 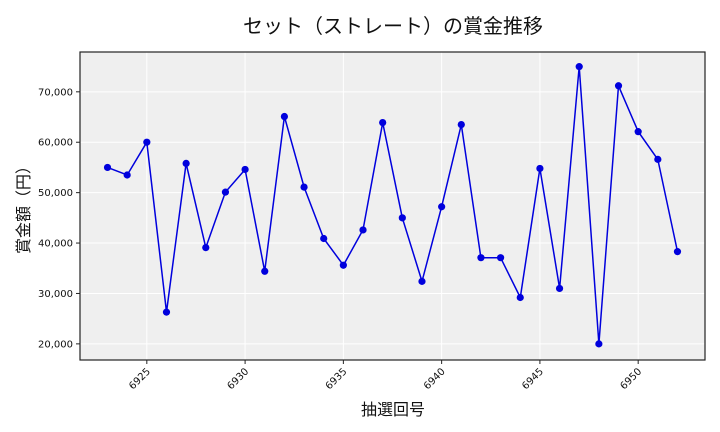 I want to click on y-tick-label: 70,000, so click(x=55, y=92).